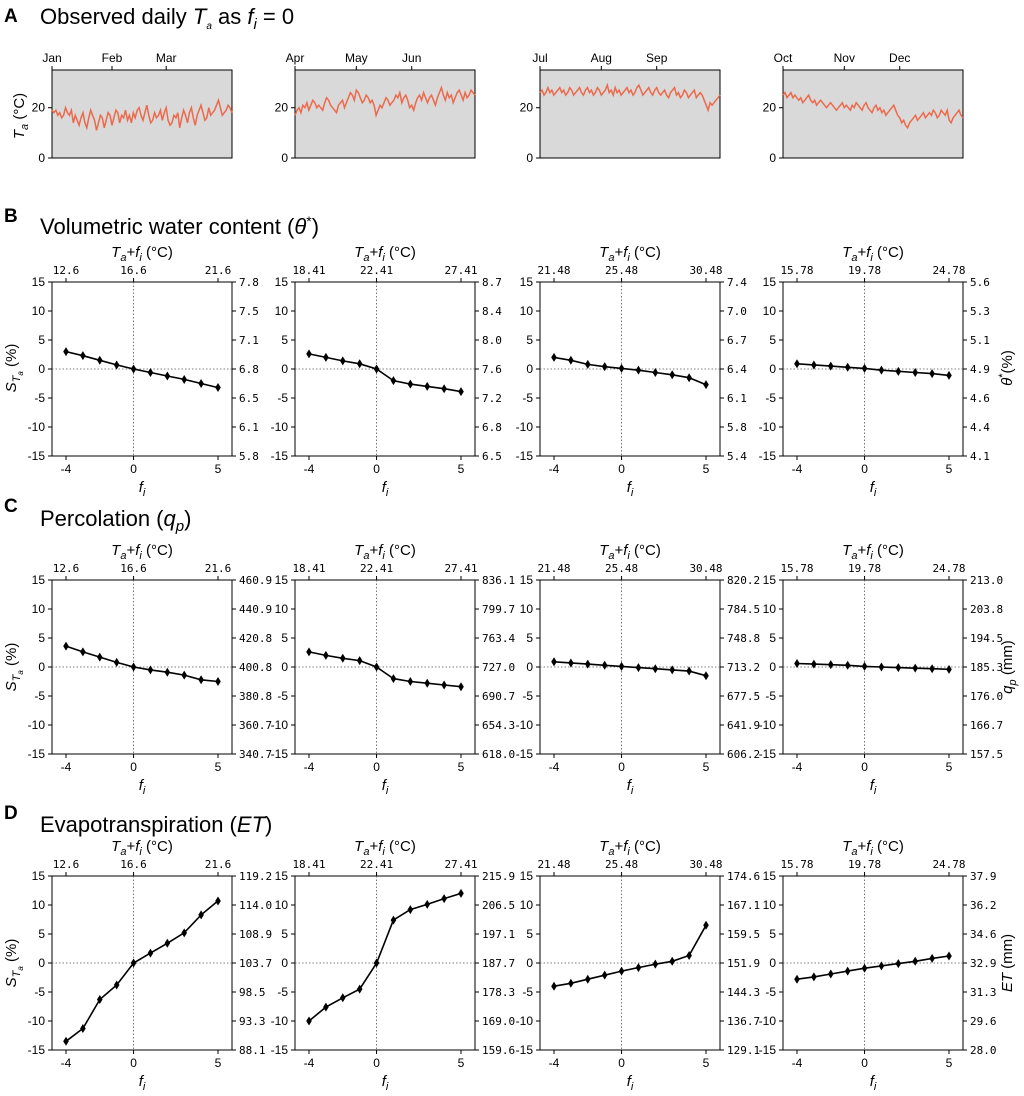 This screenshot has height=1096, width=1024. Describe the element at coordinates (705, 568) in the screenshot. I see `top-tick-label: 30.48` at that location.